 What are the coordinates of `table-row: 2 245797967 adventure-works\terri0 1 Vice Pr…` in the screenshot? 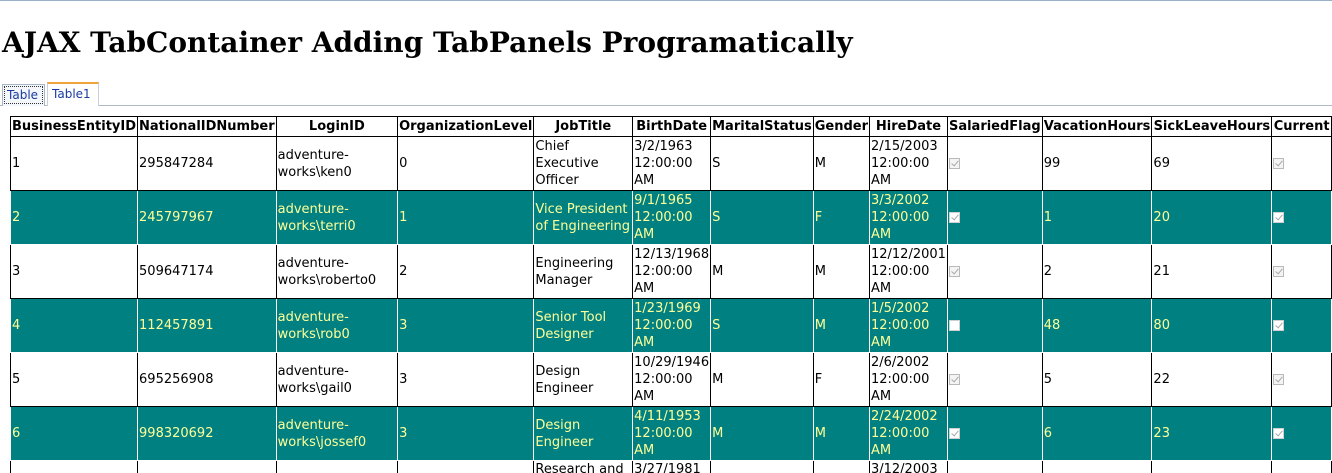 It's located at (670, 217).